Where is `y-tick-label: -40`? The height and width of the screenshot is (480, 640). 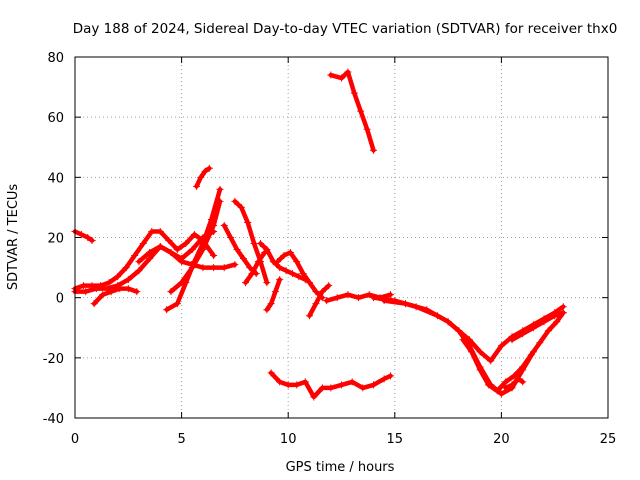 y-tick-label: -40 is located at coordinates (53, 419).